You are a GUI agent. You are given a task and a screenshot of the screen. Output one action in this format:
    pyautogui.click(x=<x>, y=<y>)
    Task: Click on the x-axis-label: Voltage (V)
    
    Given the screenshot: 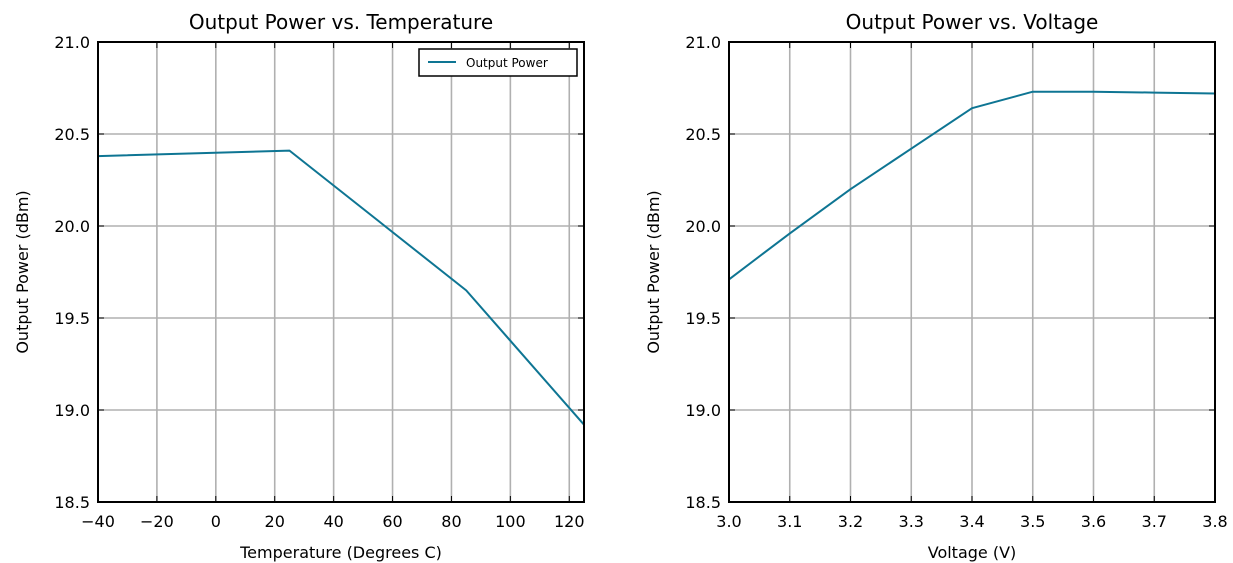 What is the action you would take?
    pyautogui.click(x=972, y=552)
    